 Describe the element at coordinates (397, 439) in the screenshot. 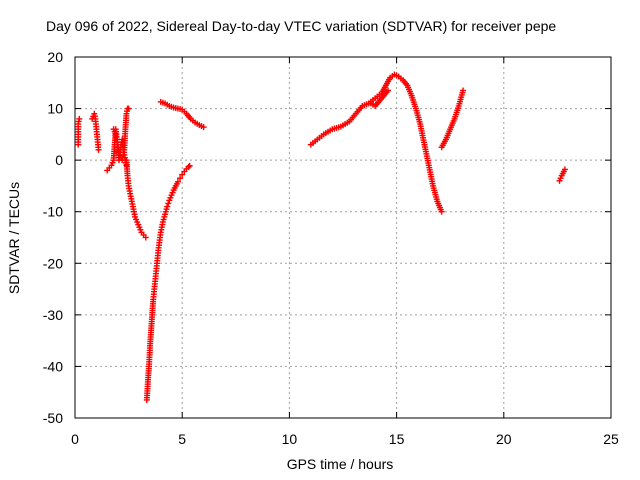

I see `x-tick-label: 15` at that location.